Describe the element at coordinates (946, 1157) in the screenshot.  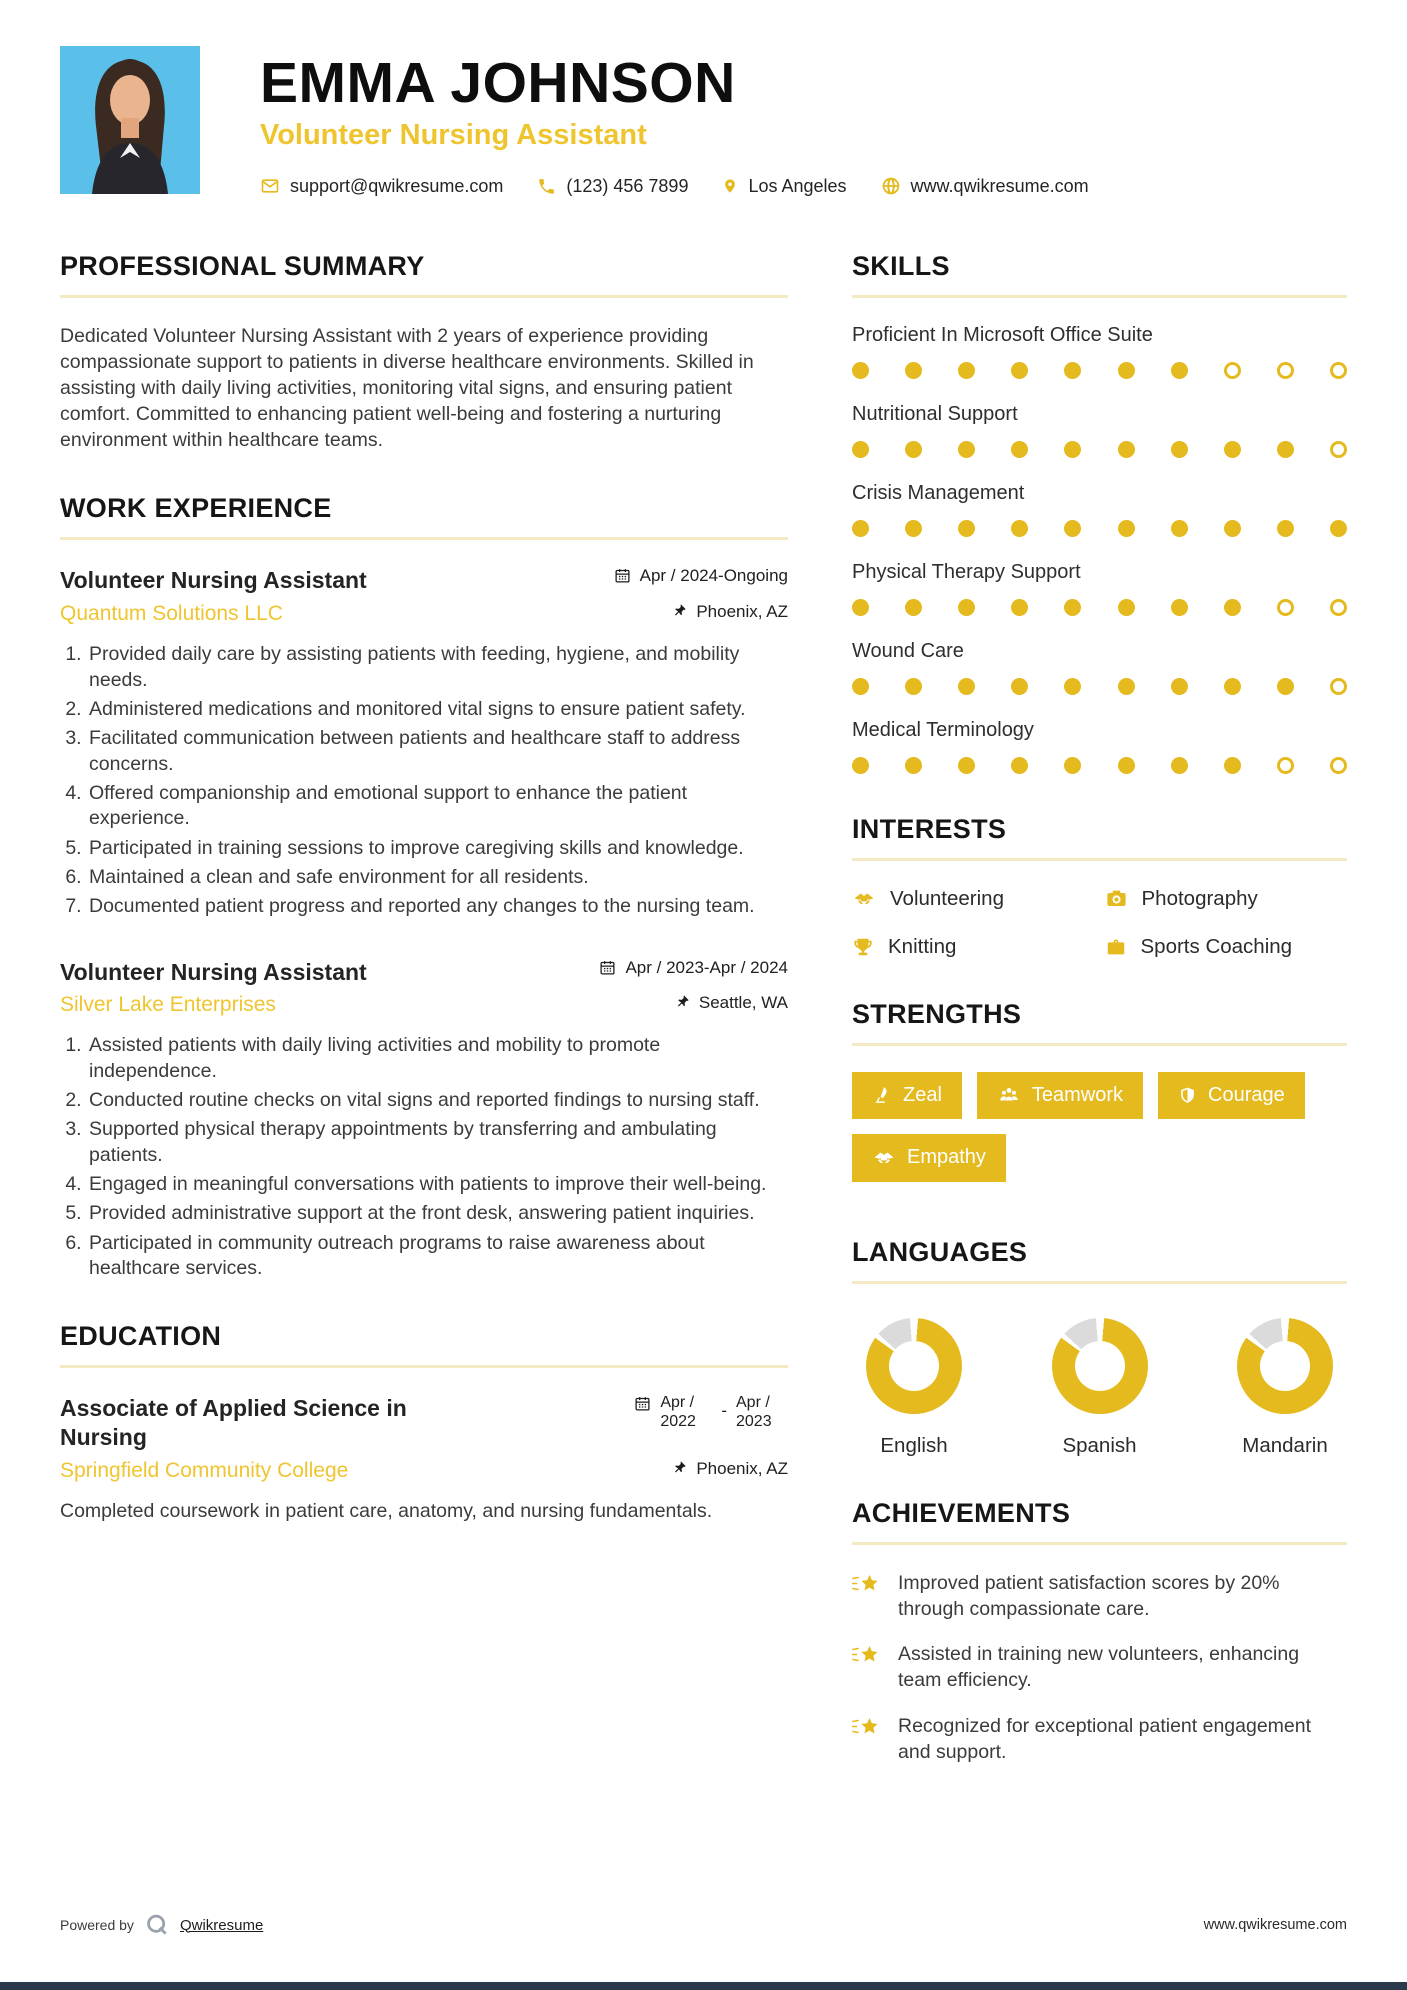
I see `strength-label: Empathy` at that location.